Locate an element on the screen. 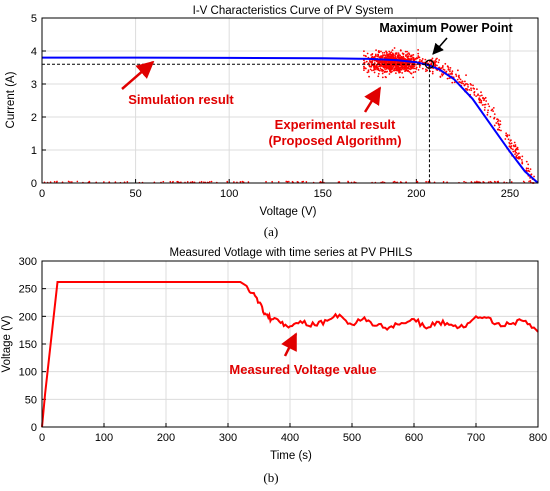  chart-a-xtick-label: 50 is located at coordinates (135, 194).